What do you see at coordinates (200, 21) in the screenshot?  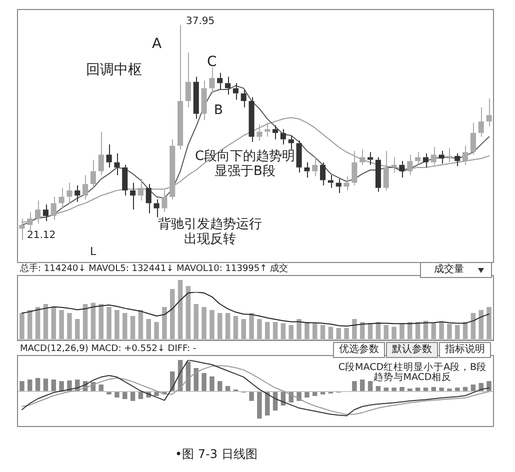 I see `annotation: 37.95` at bounding box center [200, 21].